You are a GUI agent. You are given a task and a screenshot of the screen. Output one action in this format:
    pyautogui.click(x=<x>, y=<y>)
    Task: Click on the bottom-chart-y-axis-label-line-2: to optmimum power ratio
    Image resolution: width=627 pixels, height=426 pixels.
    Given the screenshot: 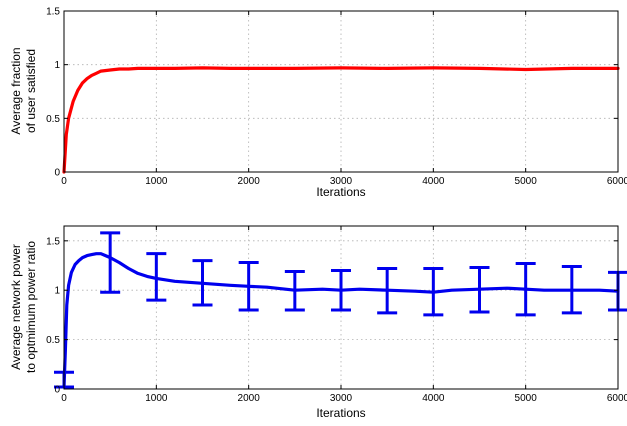 What is the action you would take?
    pyautogui.click(x=31, y=307)
    